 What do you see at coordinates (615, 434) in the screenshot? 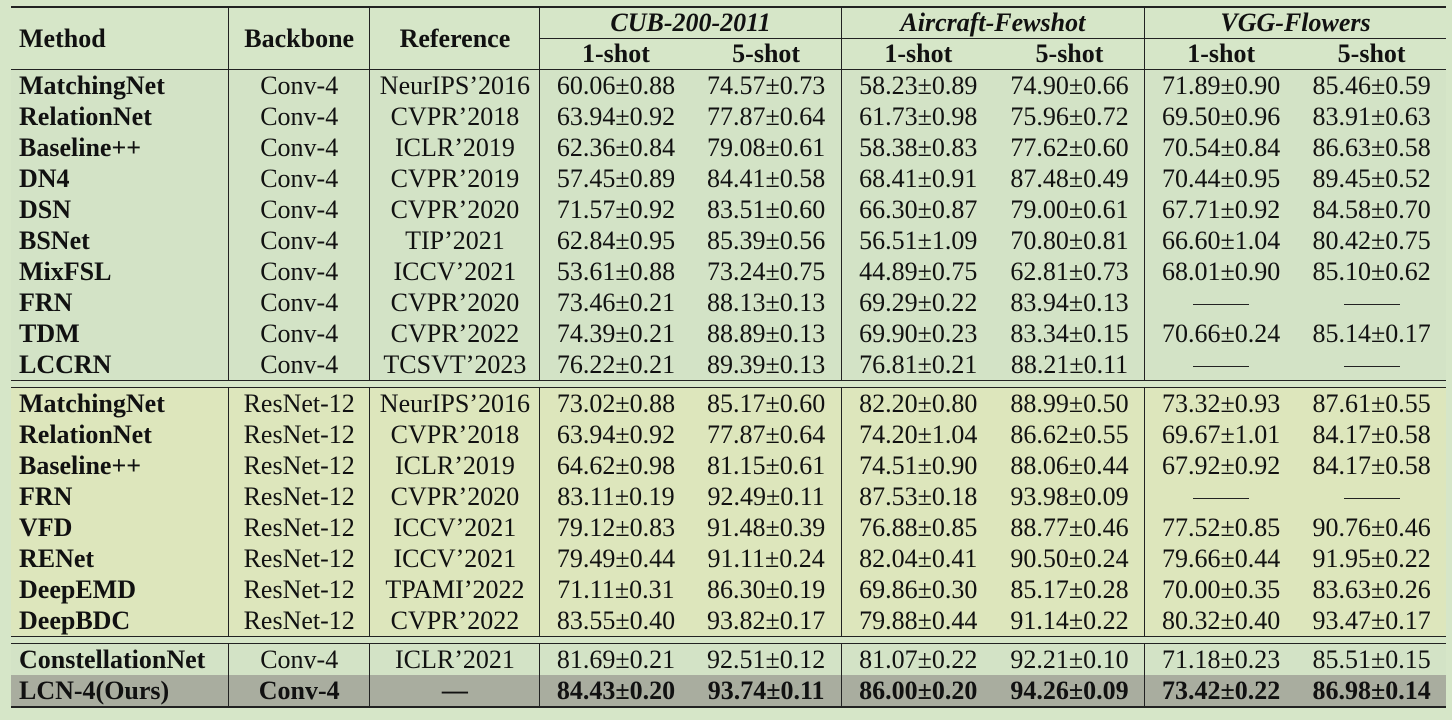
I see `value-cell: 63.94±0.92` at bounding box center [615, 434].